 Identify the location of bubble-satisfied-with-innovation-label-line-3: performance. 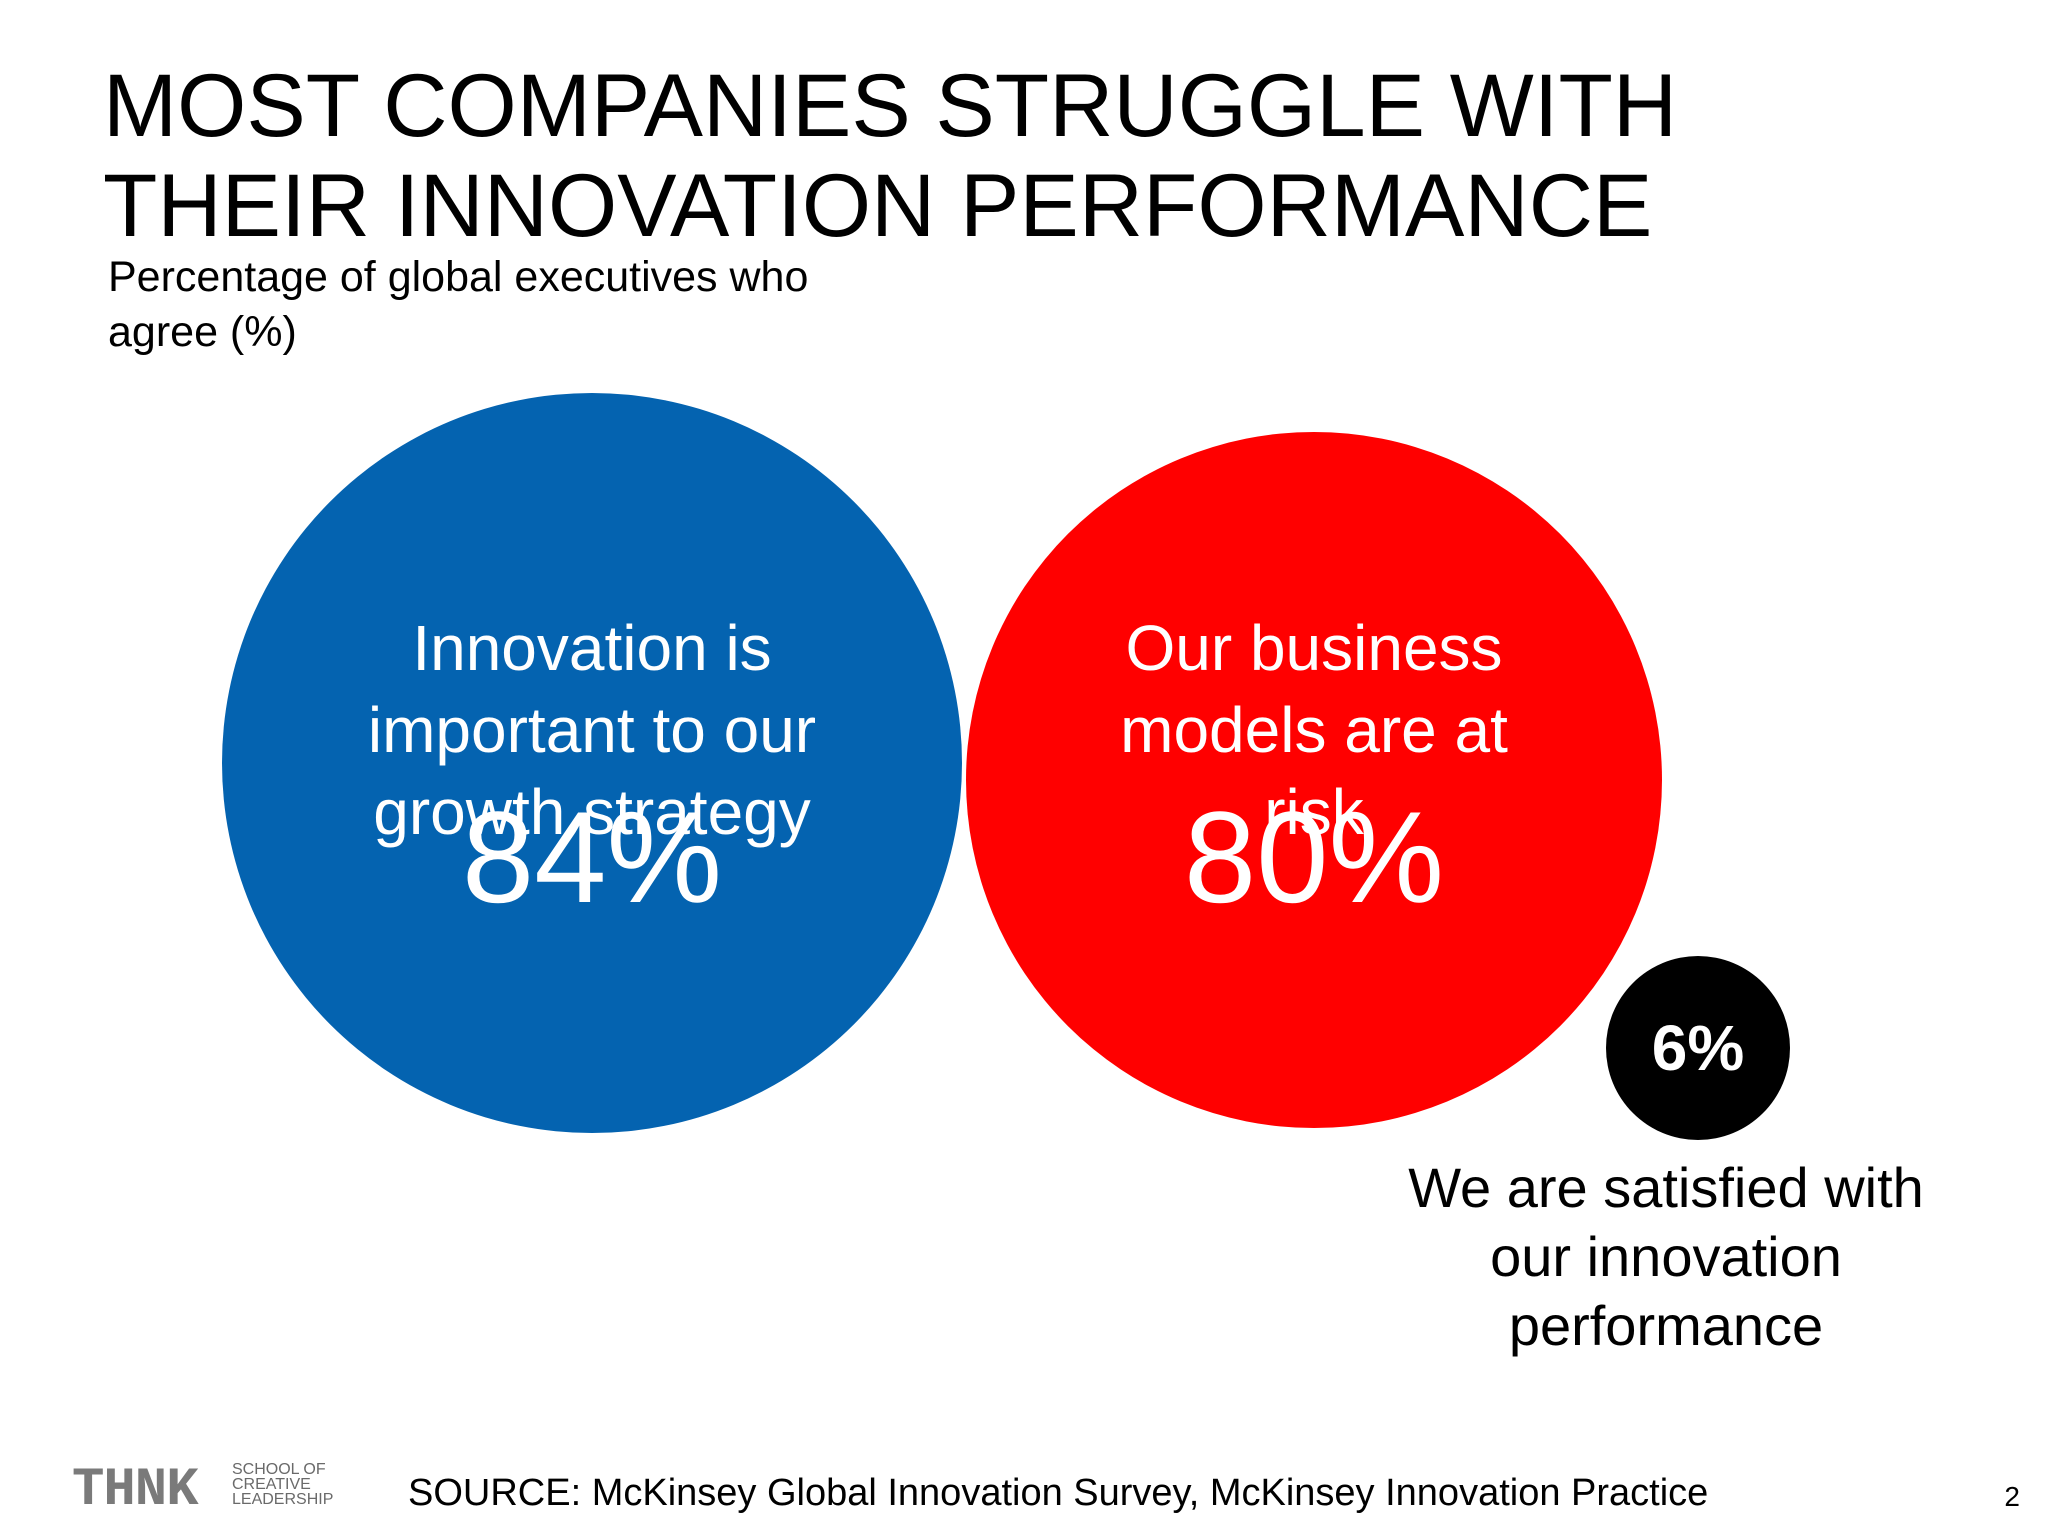
(1666, 1325).